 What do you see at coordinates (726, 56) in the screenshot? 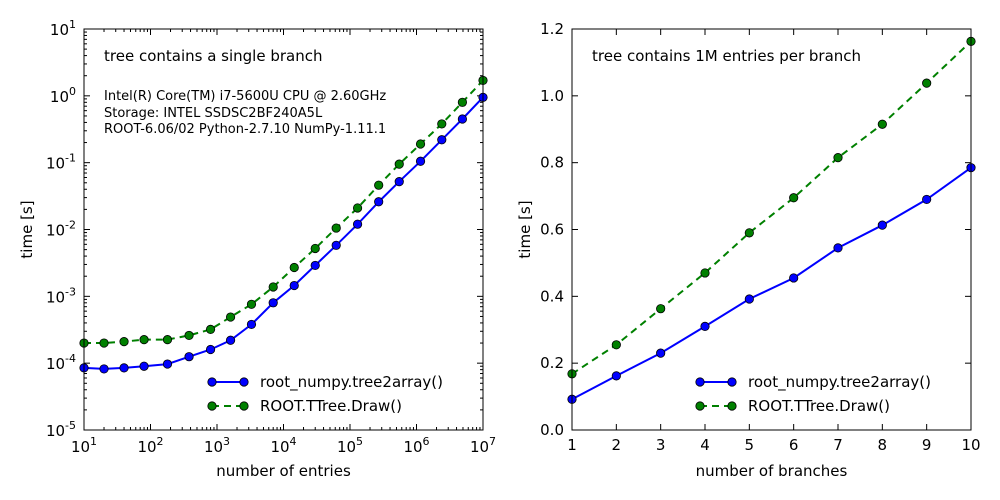
I see `panel-annotation-title: tree contains 1M entries per branch` at bounding box center [726, 56].